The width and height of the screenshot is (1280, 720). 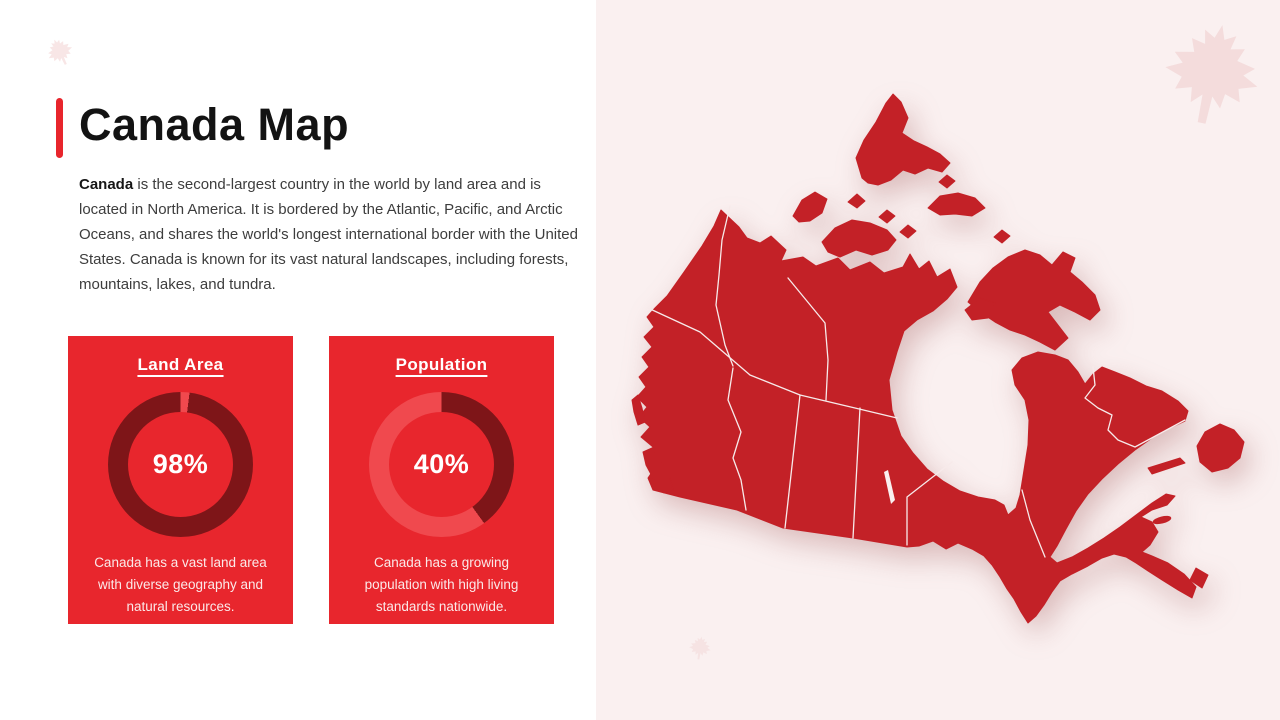 What do you see at coordinates (903, 139) in the screenshot?
I see `ellesmere-island` at bounding box center [903, 139].